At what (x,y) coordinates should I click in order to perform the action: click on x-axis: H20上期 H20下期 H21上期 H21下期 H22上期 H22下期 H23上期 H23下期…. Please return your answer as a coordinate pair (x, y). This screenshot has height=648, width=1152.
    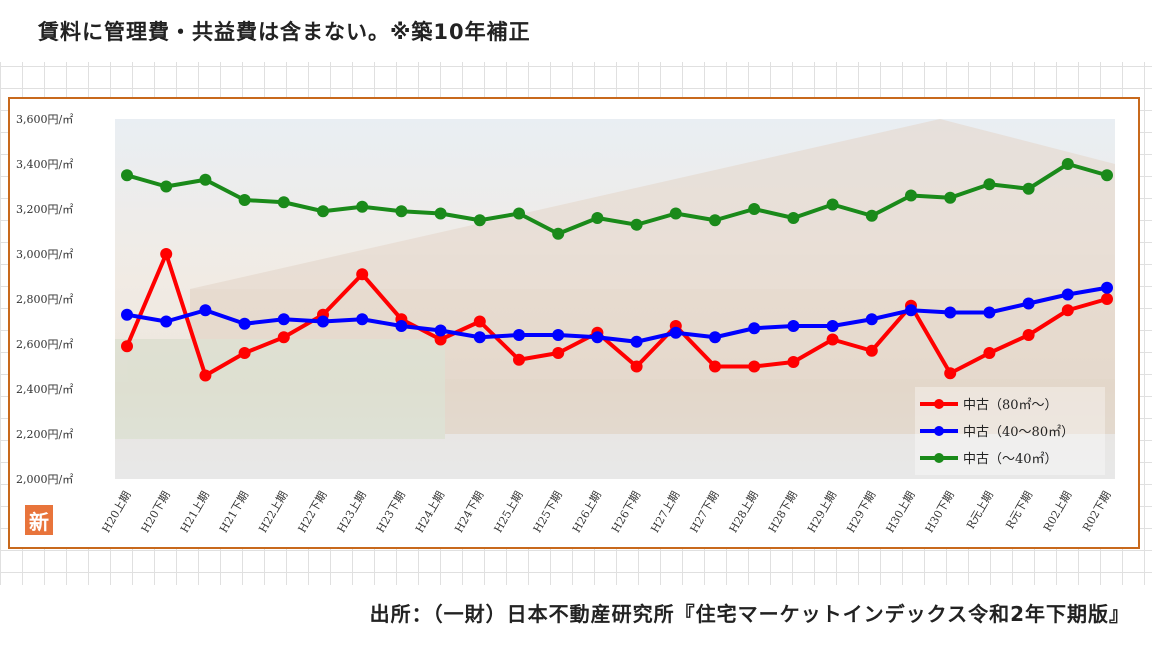
    Looking at the image, I should click on (607, 512).